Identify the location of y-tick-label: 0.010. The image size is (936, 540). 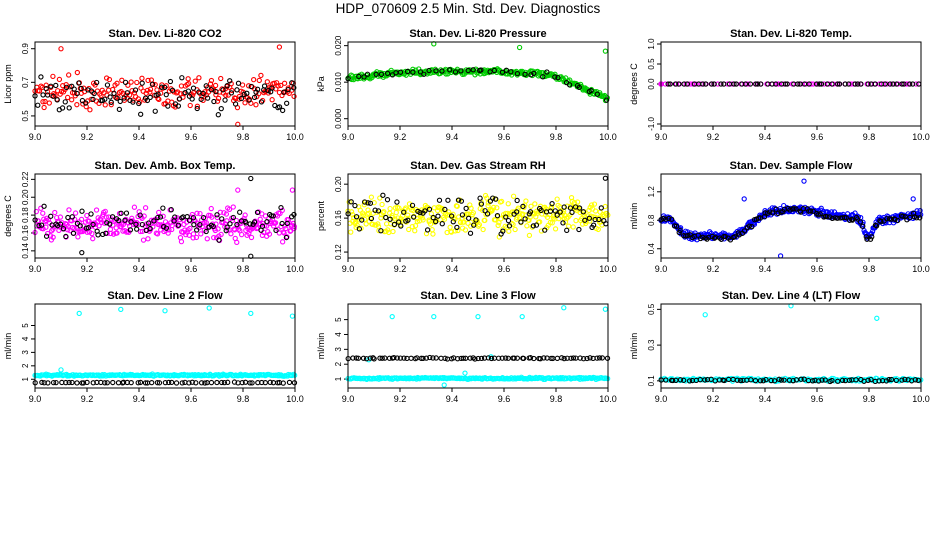
(338, 82).